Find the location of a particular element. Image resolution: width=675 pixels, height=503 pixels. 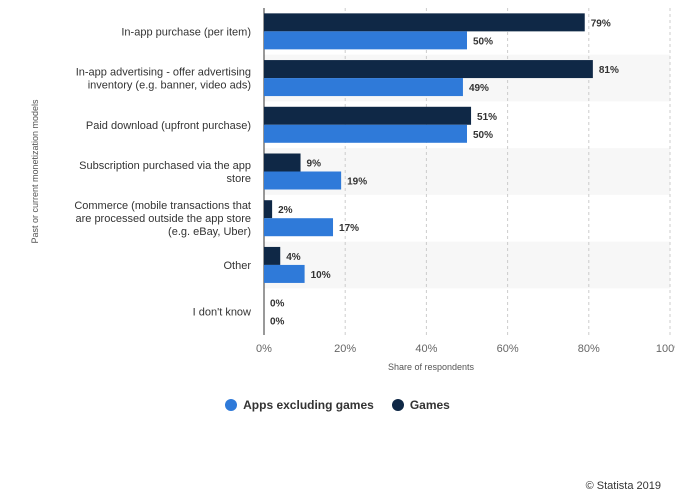

statista-credit: © Statista 2019 is located at coordinates (623, 486).